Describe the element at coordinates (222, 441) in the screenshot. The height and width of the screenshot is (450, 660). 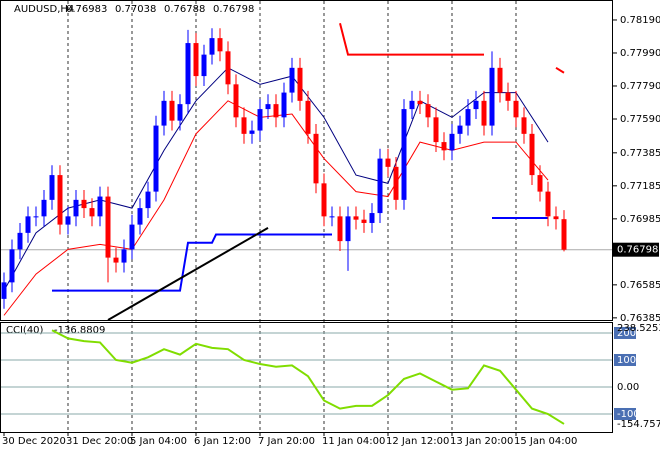
I see `x-tick-label: 6 Jan 12:00` at that location.